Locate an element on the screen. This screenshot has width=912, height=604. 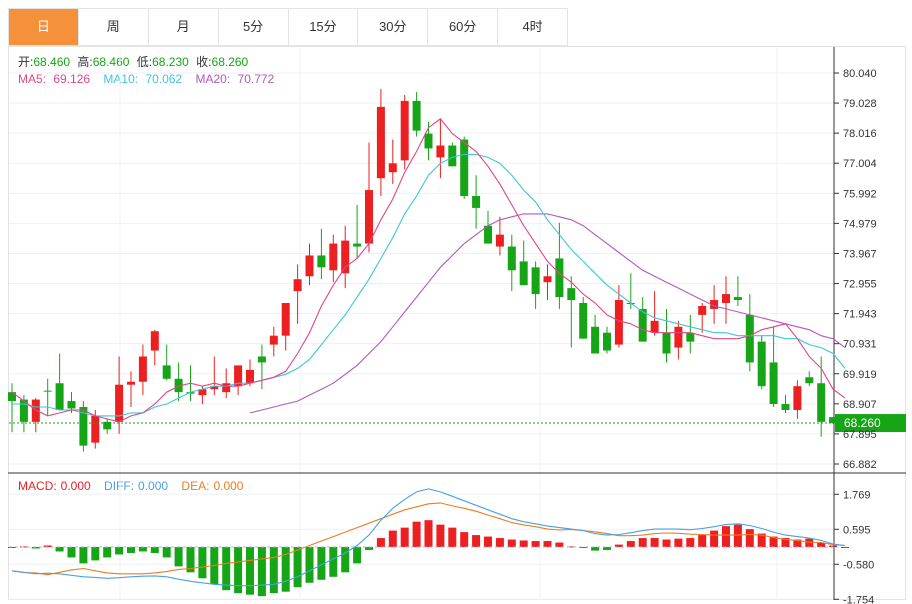
macd-legend: MACD: 0.000 is located at coordinates (54, 486).